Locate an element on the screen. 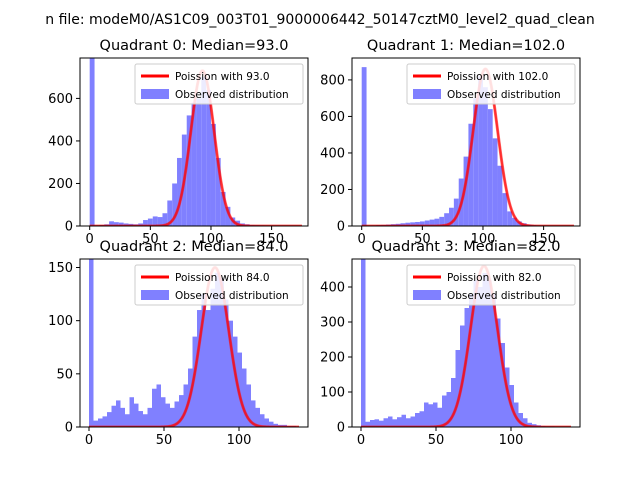  y-tick-label: 50 is located at coordinates (64, 374).